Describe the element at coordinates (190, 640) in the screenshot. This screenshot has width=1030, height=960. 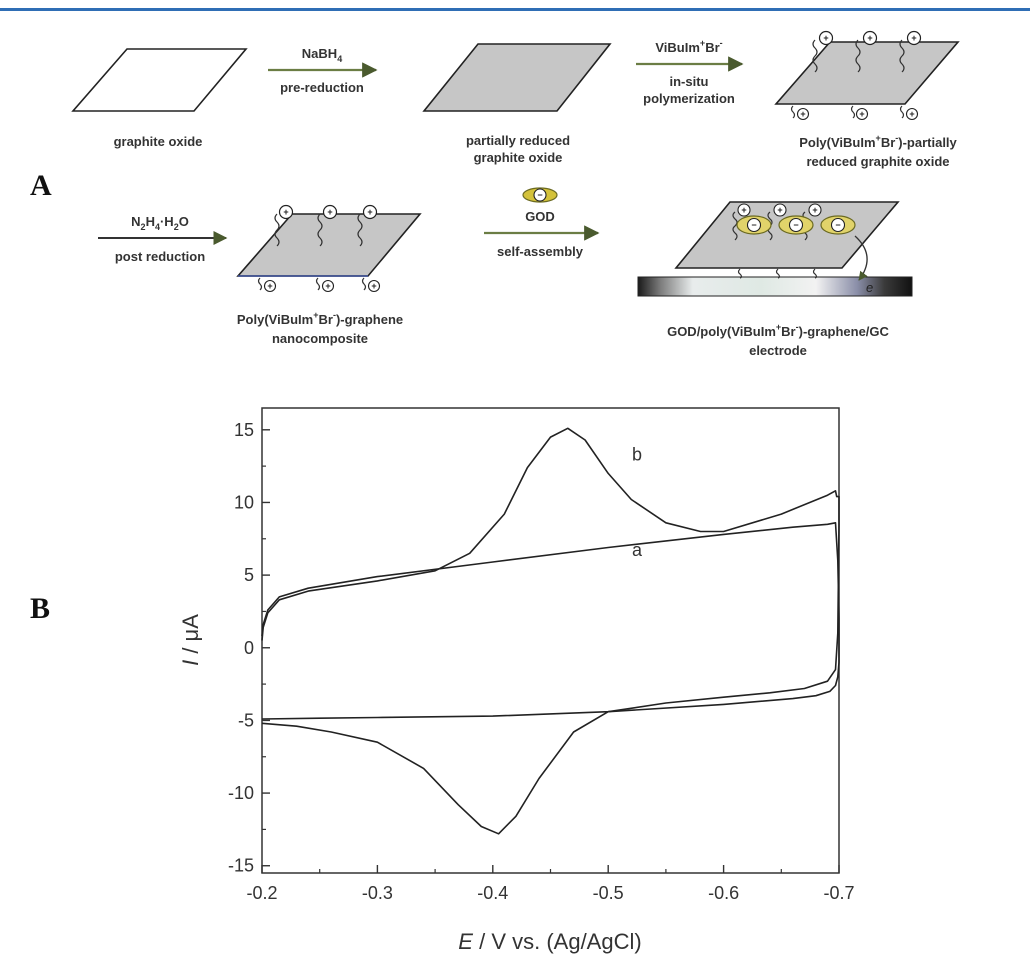
I see `y-axis-label: I / μA` at that location.